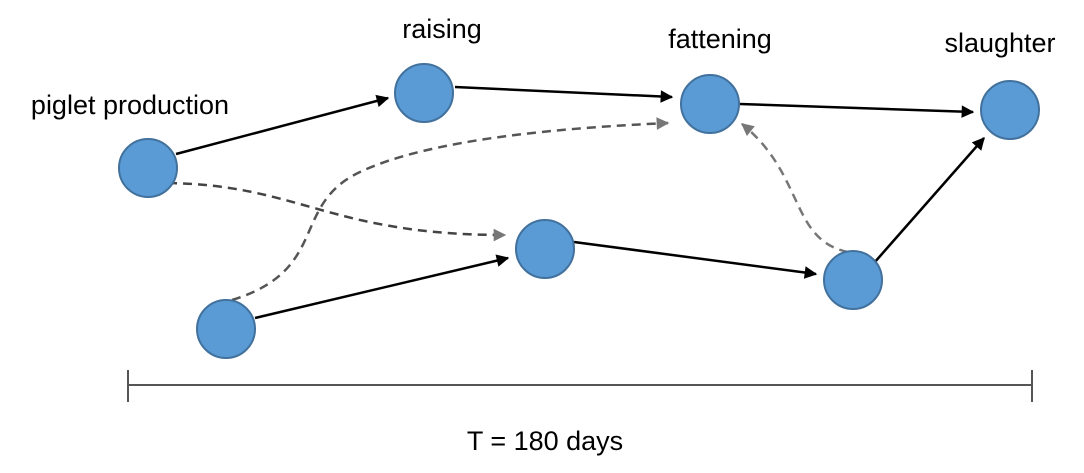 Image resolution: width=1084 pixels, height=473 pixels. I want to click on timeline, so click(580, 386).